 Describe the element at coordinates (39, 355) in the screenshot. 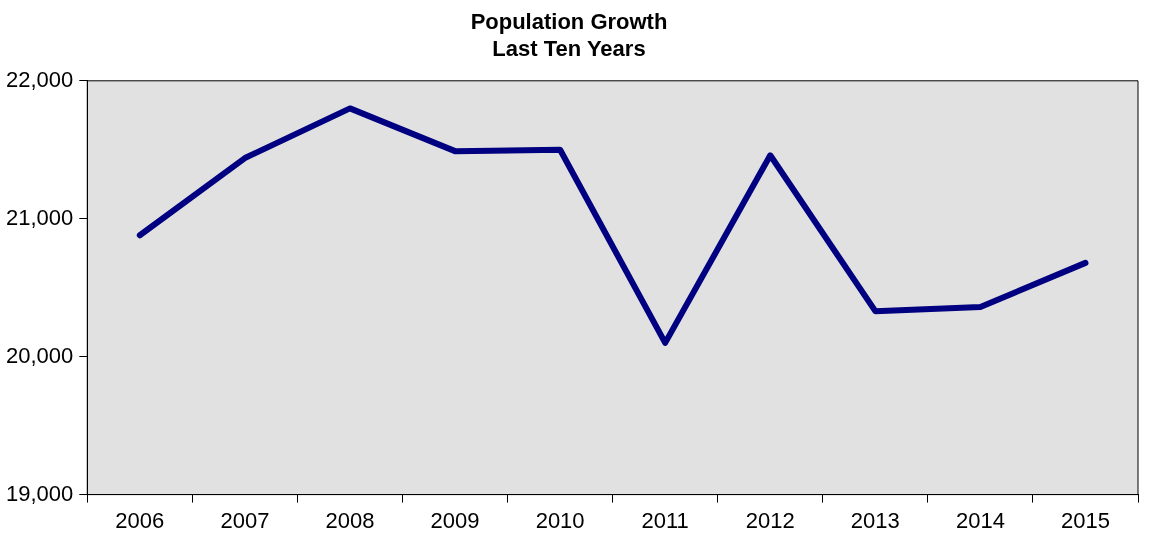

I see `y-tick-label: 20,000` at that location.